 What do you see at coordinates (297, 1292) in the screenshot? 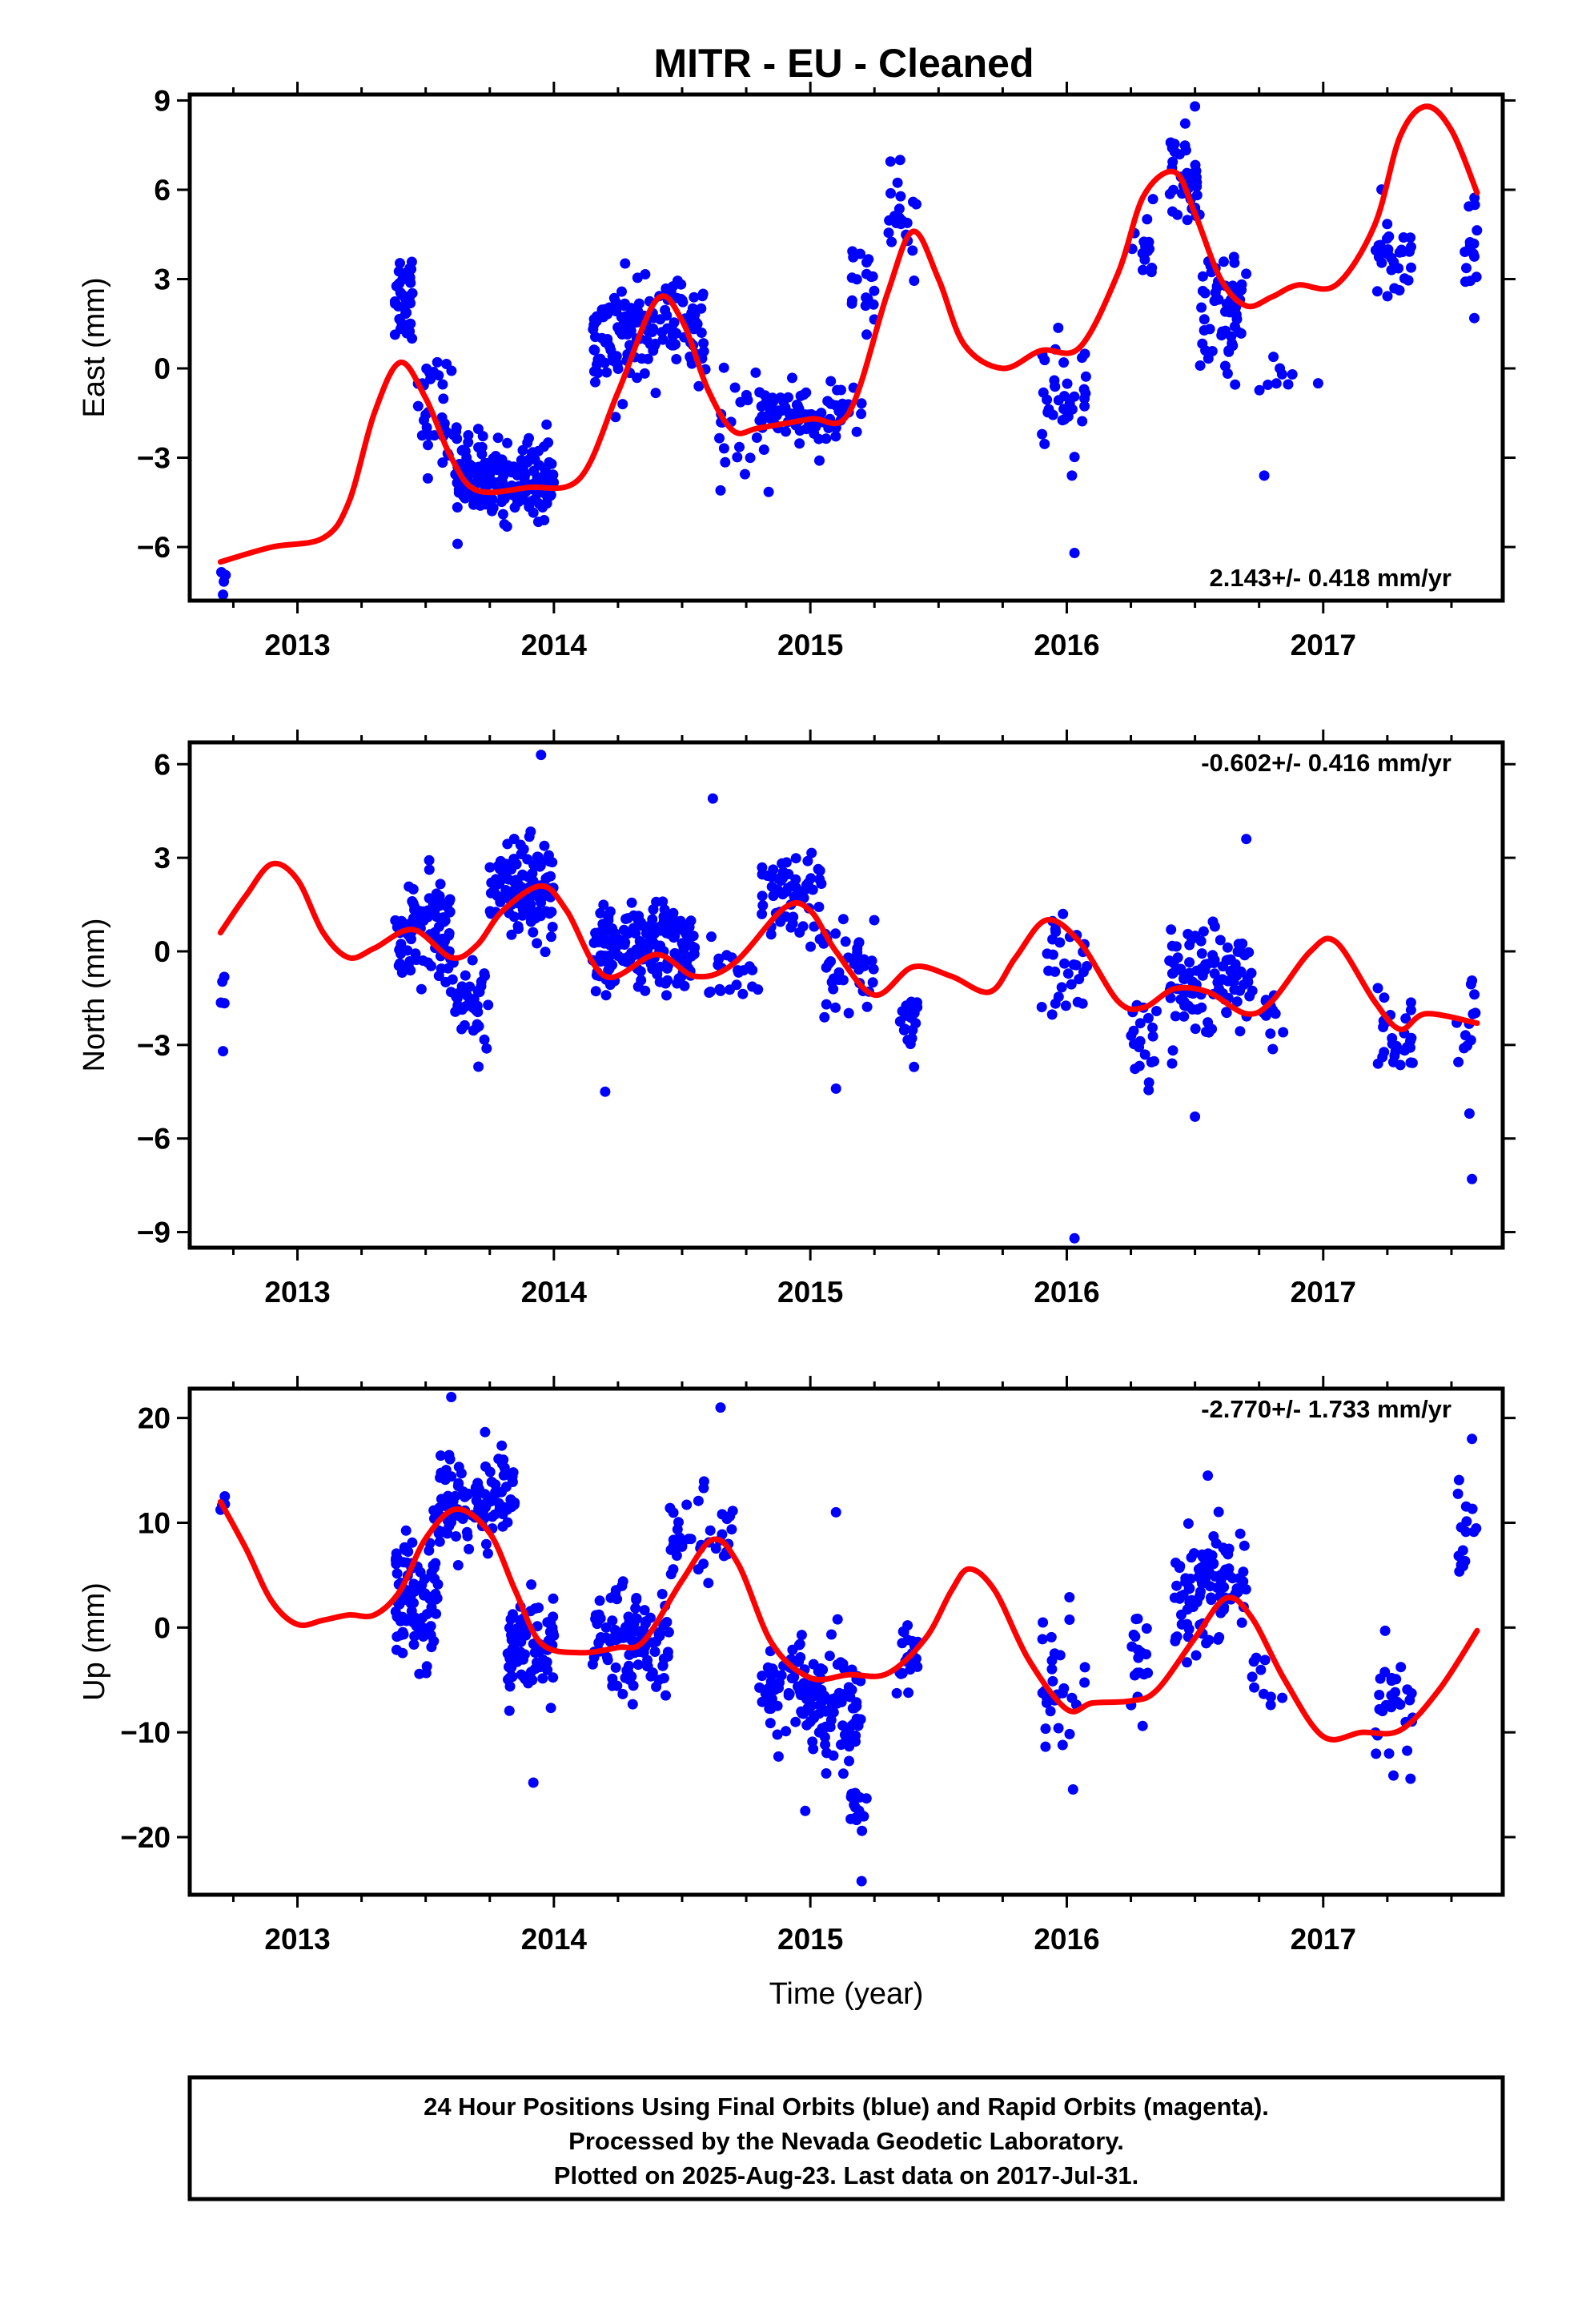
I see `x-tick-label: 2013` at bounding box center [297, 1292].